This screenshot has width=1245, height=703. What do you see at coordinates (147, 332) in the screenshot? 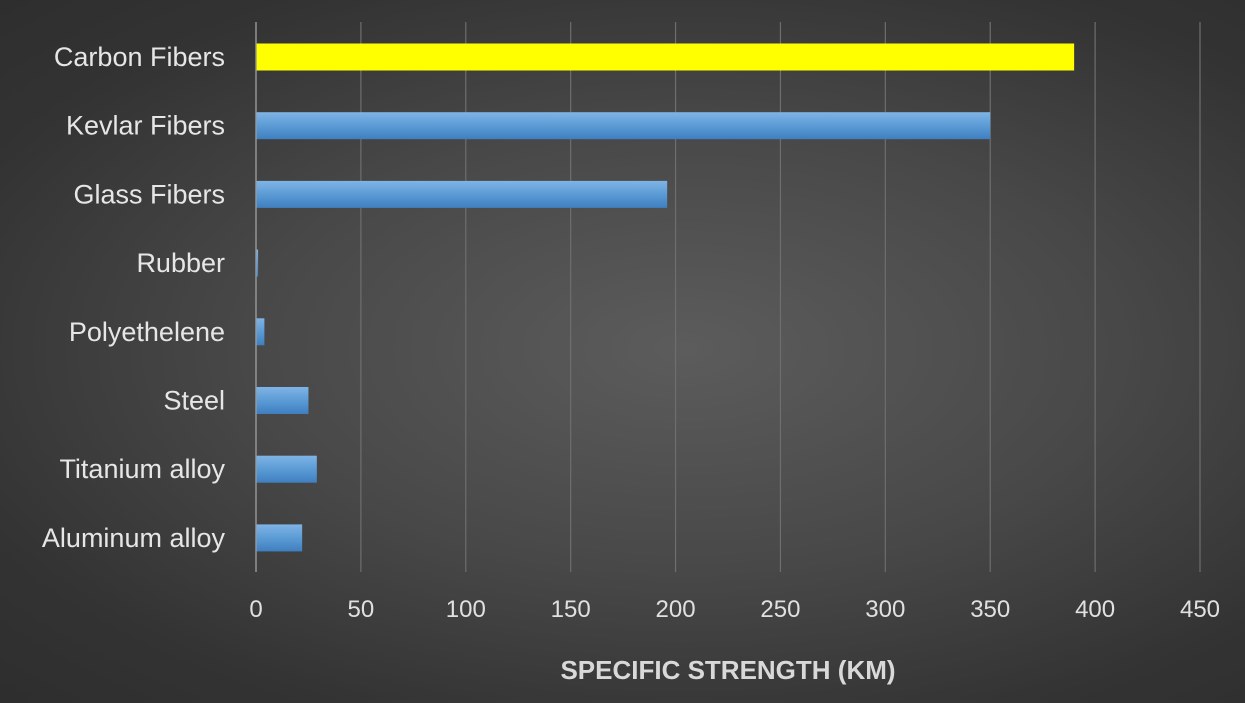
I see `category-label-polyethelene: Polyethelene` at bounding box center [147, 332].